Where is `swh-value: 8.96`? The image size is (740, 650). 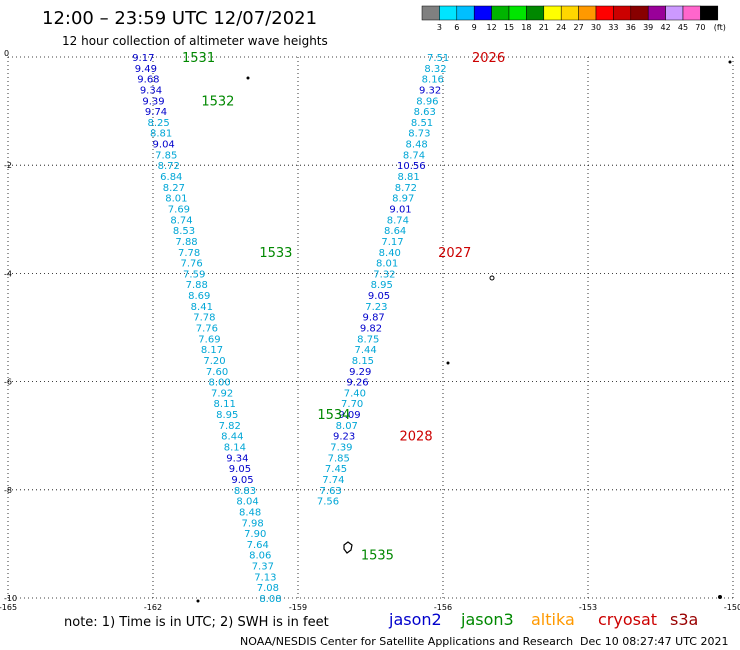 swh-value: 8.96 is located at coordinates (427, 101).